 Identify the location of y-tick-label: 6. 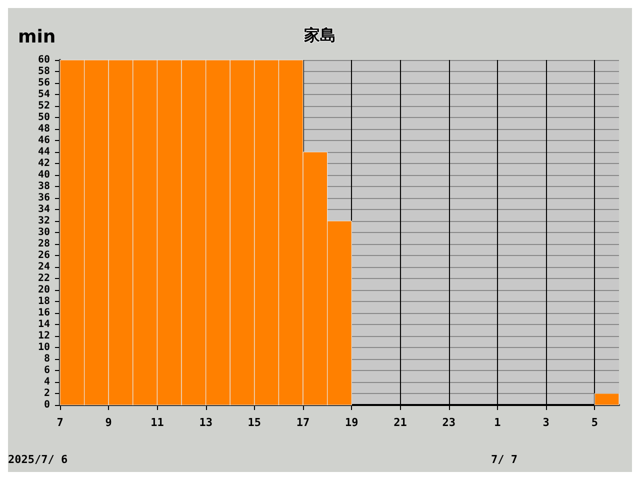
(47, 370).